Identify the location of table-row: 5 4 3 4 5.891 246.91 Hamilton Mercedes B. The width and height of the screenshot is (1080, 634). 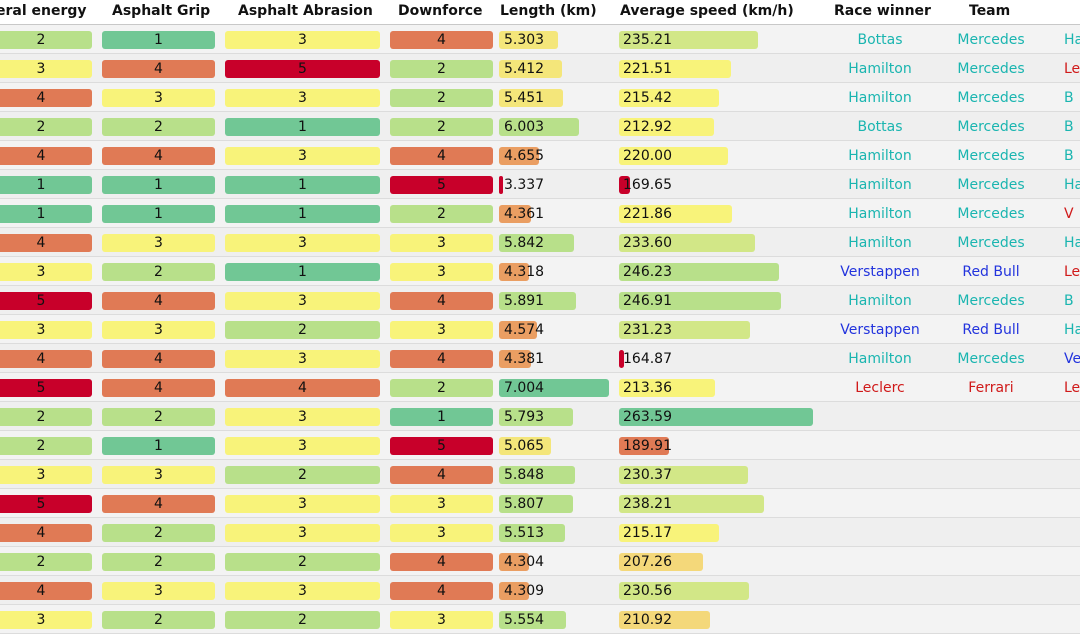
(540, 300).